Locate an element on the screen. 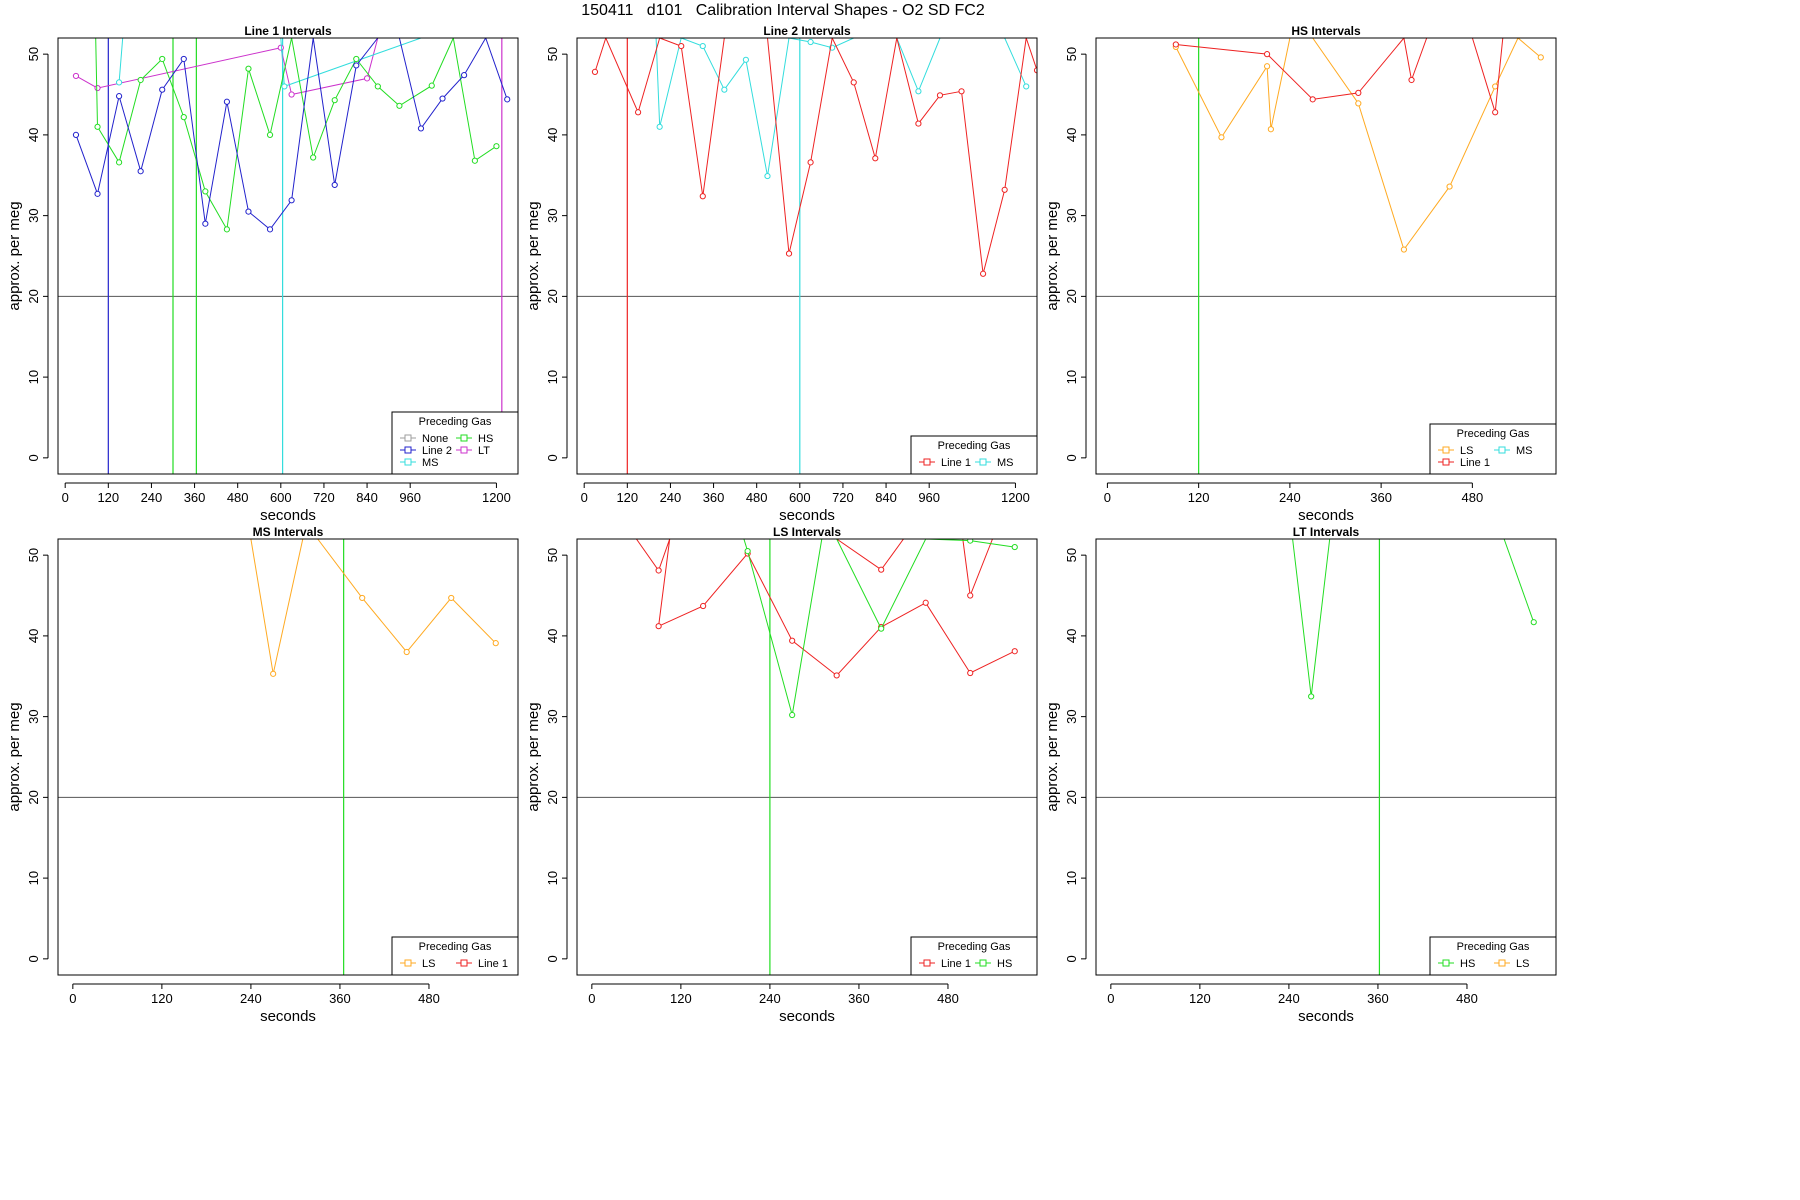 The height and width of the screenshot is (1200, 1800). plot-frame is located at coordinates (807, 256).